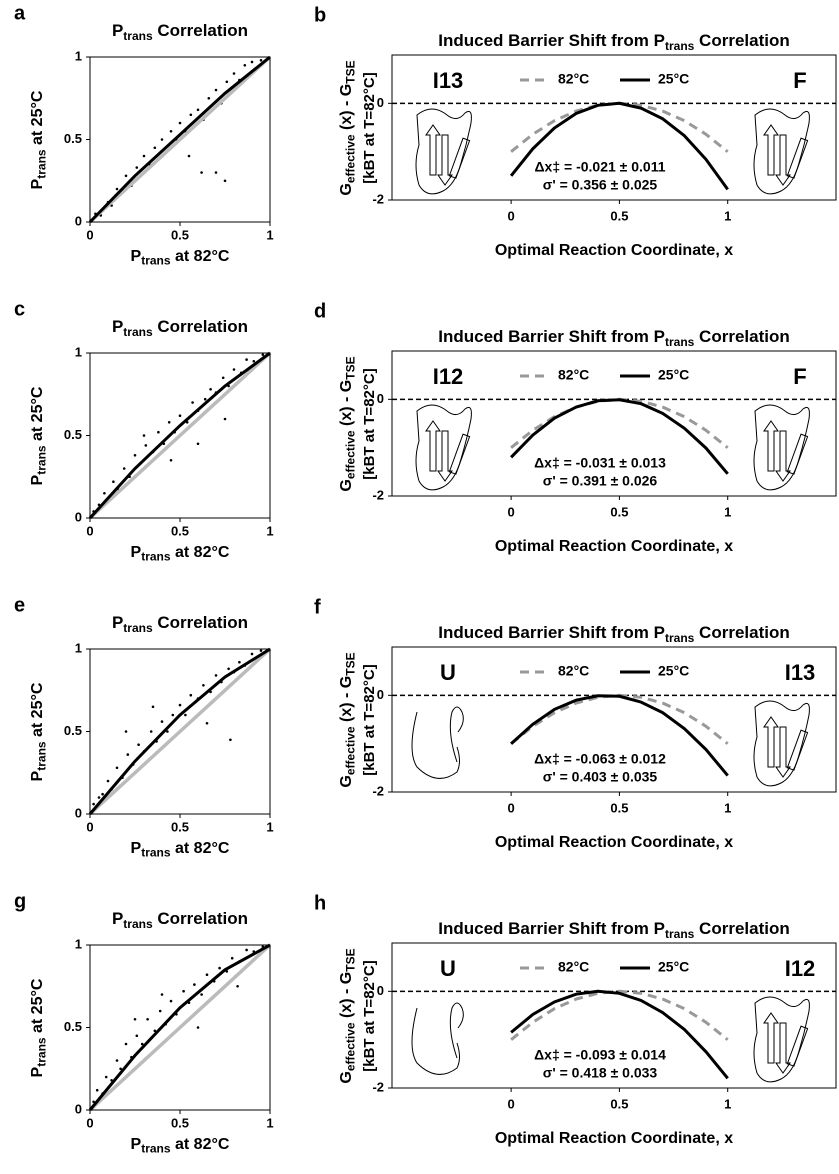  Describe the element at coordinates (448, 672) in the screenshot. I see `state-label: U` at that location.